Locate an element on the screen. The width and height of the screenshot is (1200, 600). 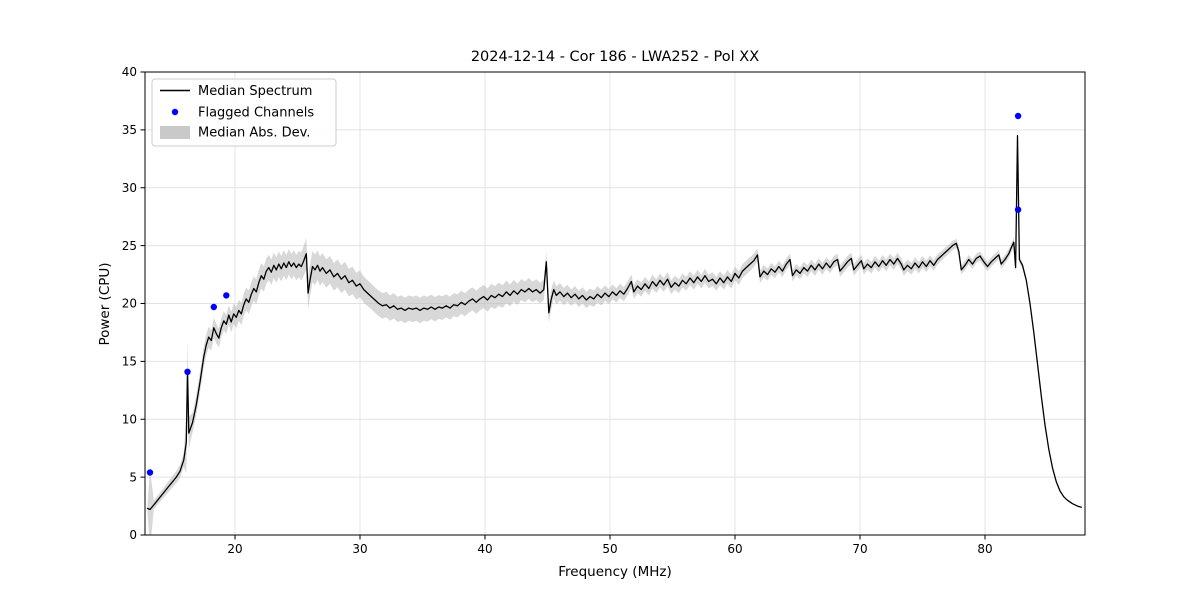
x-tick-label: 50 is located at coordinates (609, 549).